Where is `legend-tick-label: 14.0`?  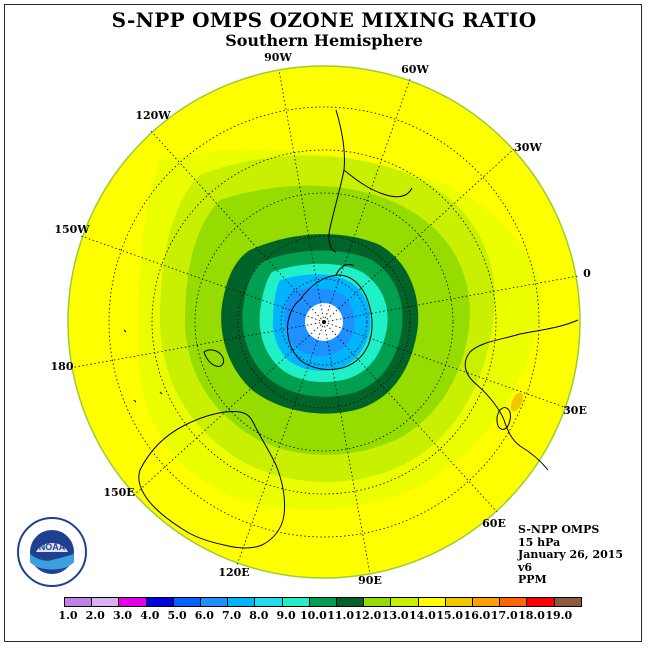 legend-tick-label: 14.0 is located at coordinates (422, 615).